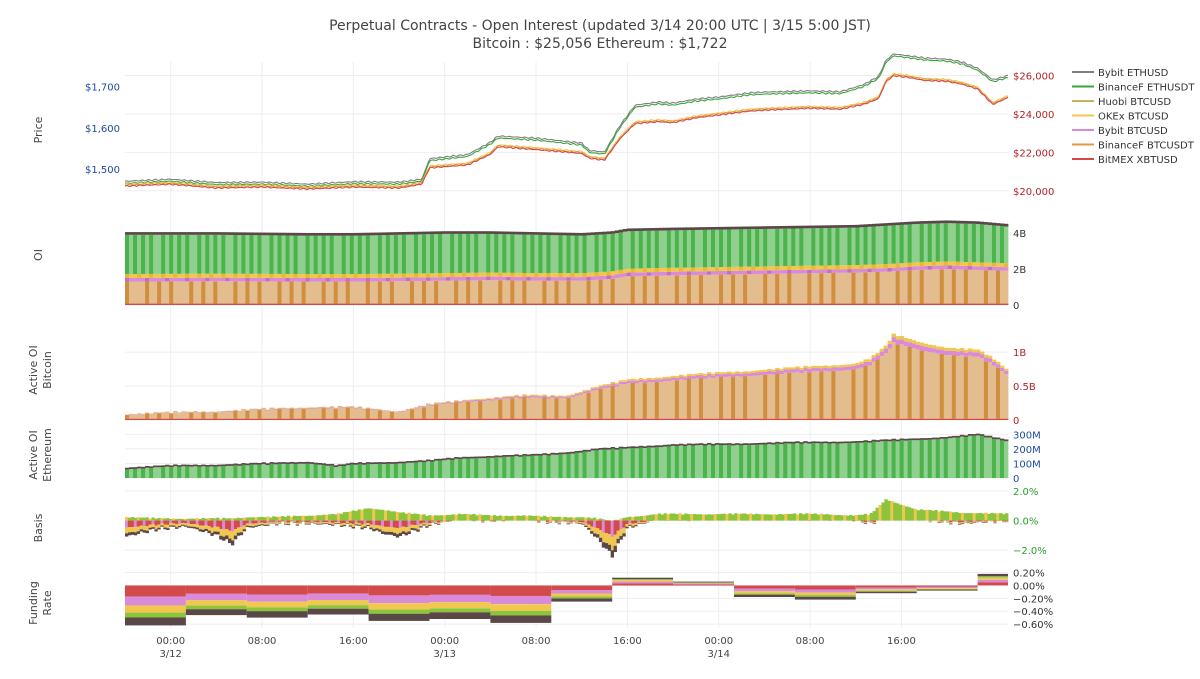  Describe the element at coordinates (1146, 88) in the screenshot. I see `legend-item: BinanceF ETHUSDT` at that location.